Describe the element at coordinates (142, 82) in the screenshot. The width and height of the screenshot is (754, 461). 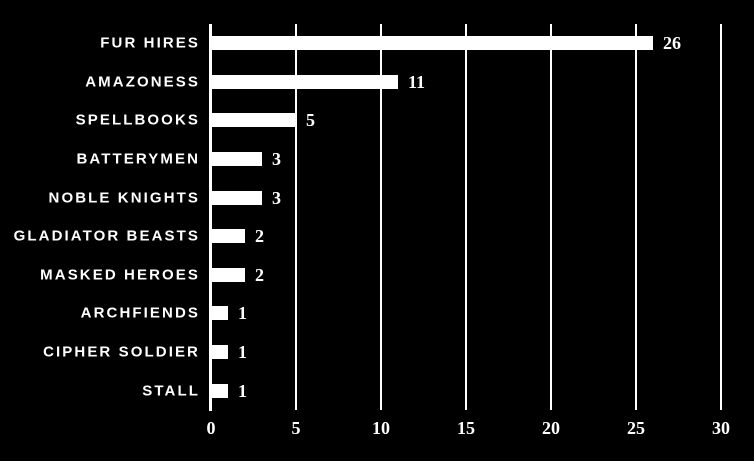
I see `category-label: AMAZONESS` at that location.